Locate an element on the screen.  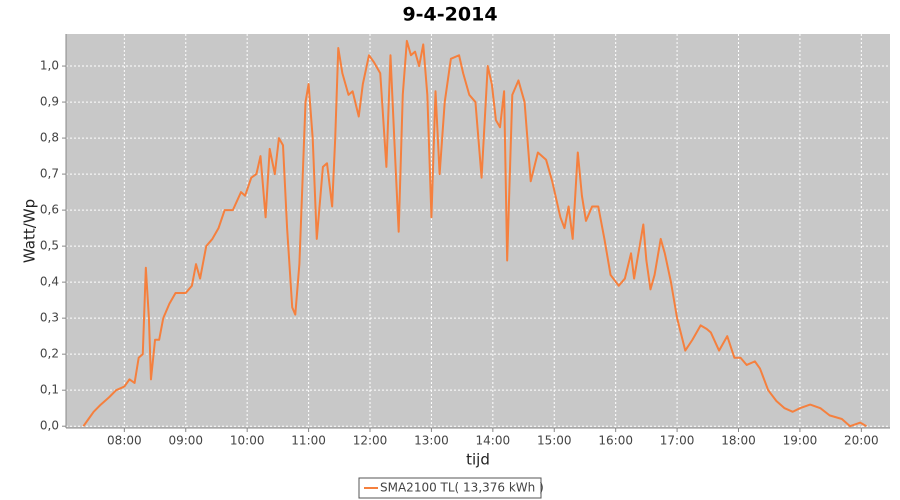
legend-label: SMA2100 TL( 13,376 kWh ) is located at coordinates (462, 488).